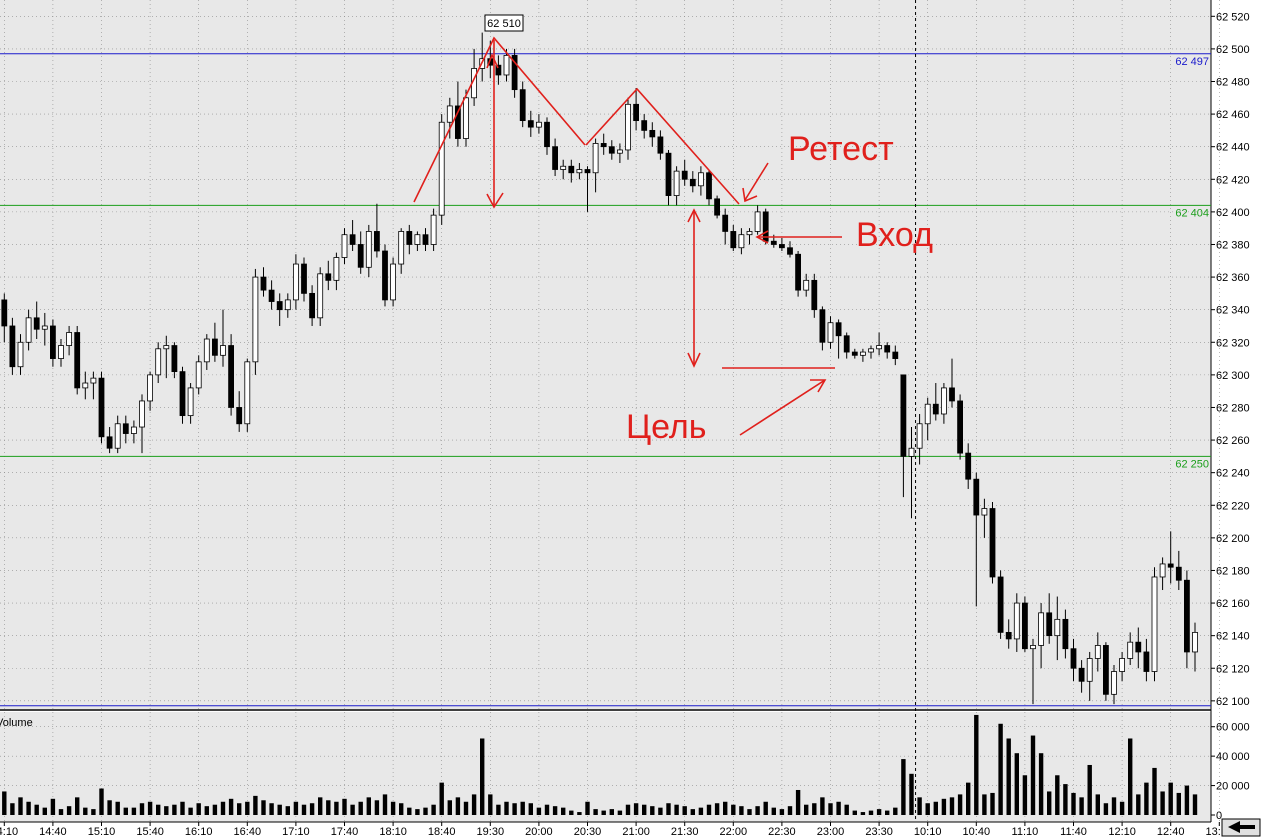  Describe the element at coordinates (1025, 832) in the screenshot. I see `time-tick-label: 11:10` at that location.